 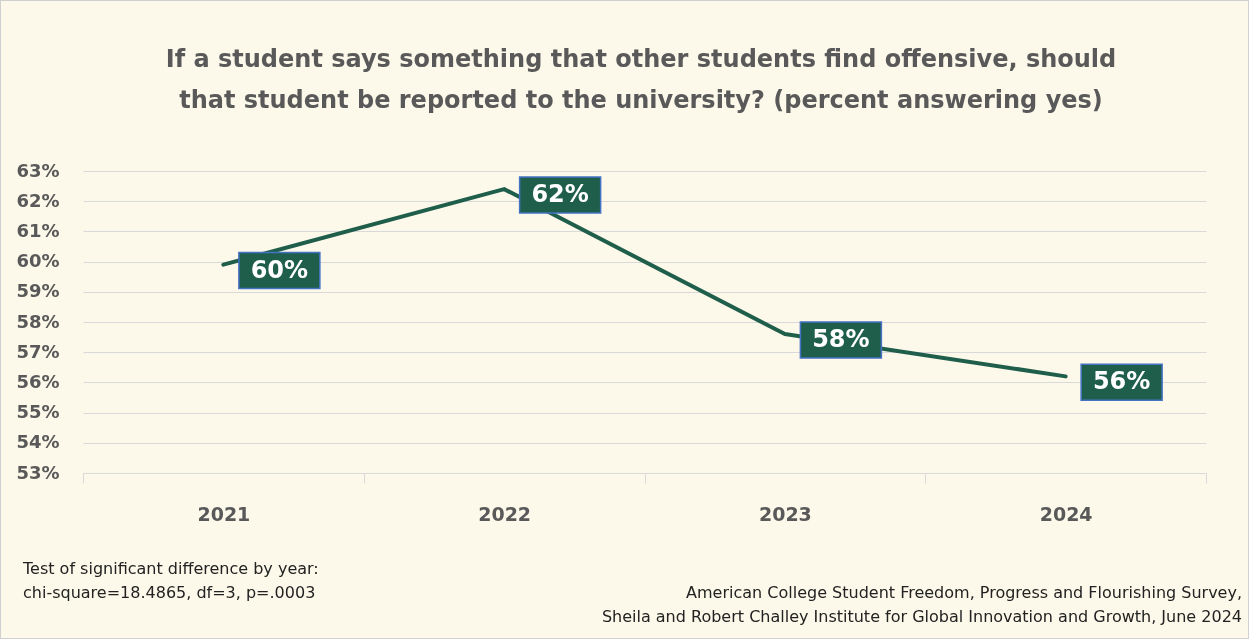 I want to click on x-tick-label: 2021, so click(x=224, y=513).